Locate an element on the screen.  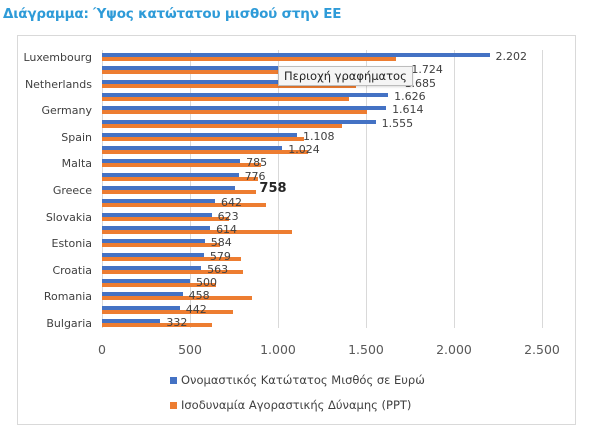
category-label: Greece is located at coordinates (72, 190).